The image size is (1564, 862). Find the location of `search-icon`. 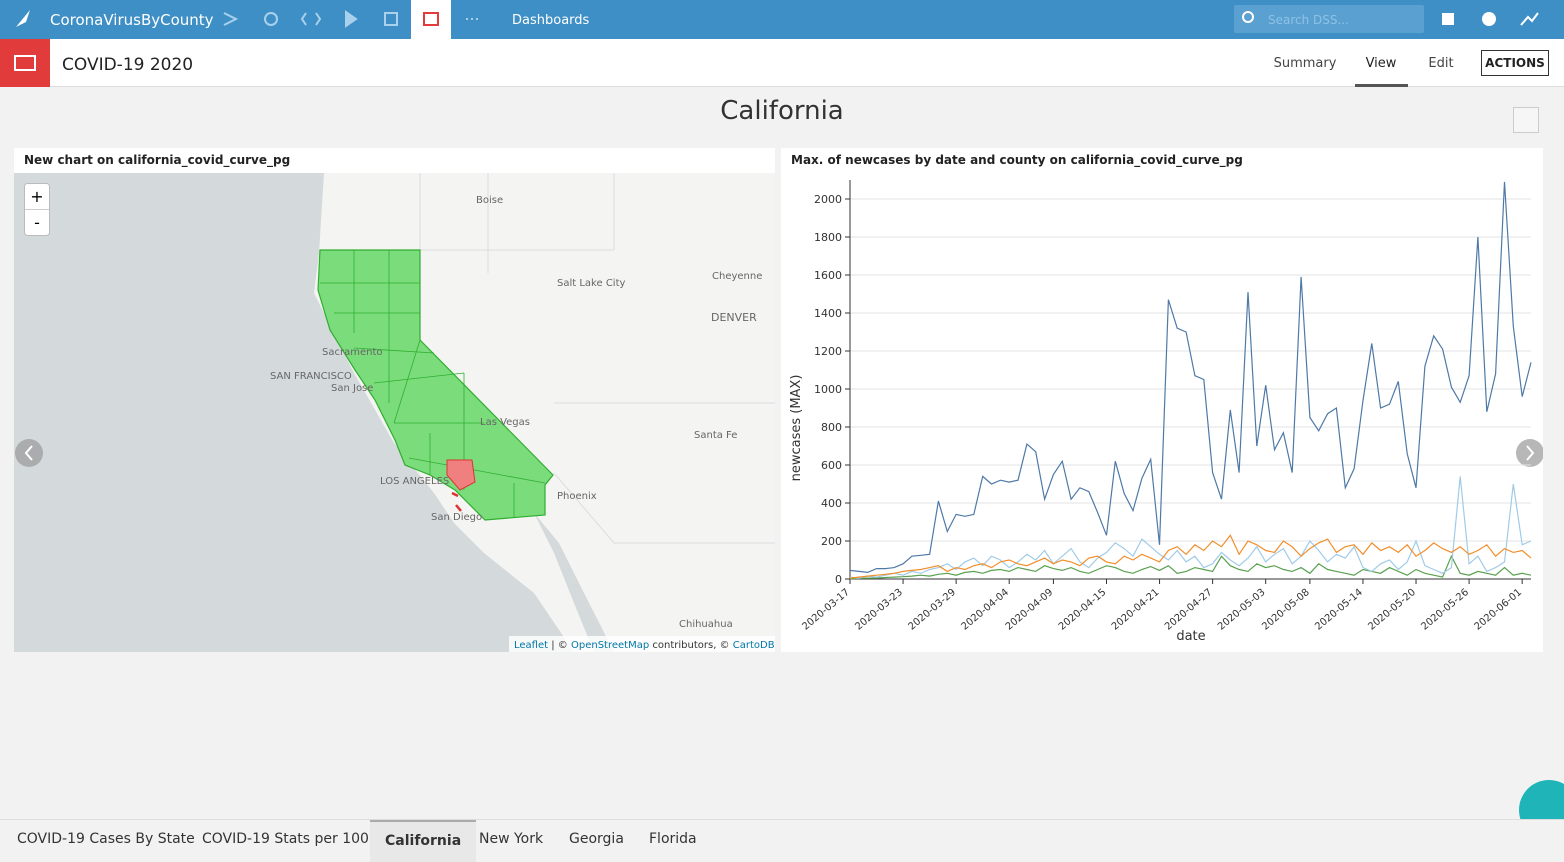

search-icon is located at coordinates (1248, 17).